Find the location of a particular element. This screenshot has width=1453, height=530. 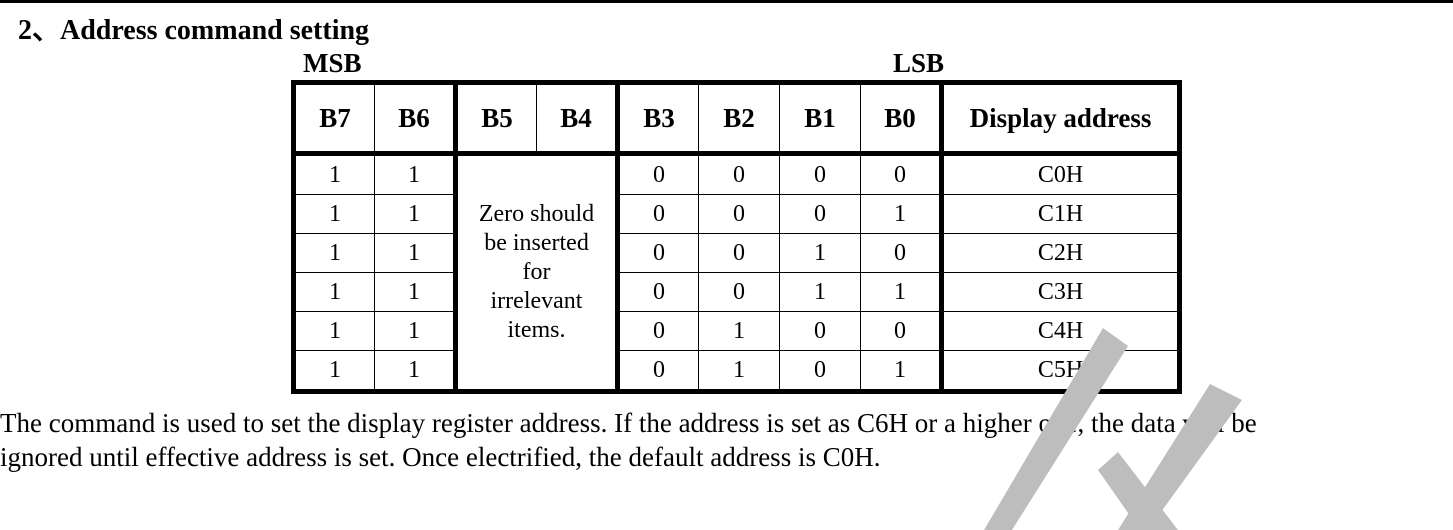

note-line: Zero should is located at coordinates (536, 214).